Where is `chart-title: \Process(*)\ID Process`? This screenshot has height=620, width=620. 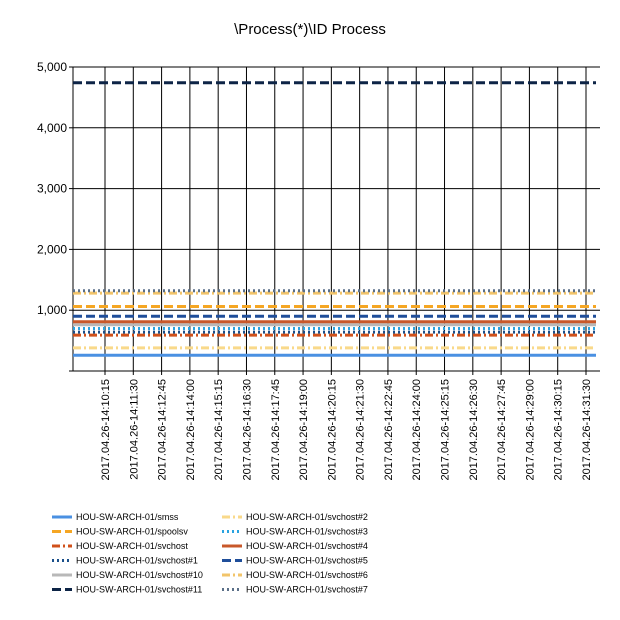 chart-title: \Process(*)\ID Process is located at coordinates (310, 29).